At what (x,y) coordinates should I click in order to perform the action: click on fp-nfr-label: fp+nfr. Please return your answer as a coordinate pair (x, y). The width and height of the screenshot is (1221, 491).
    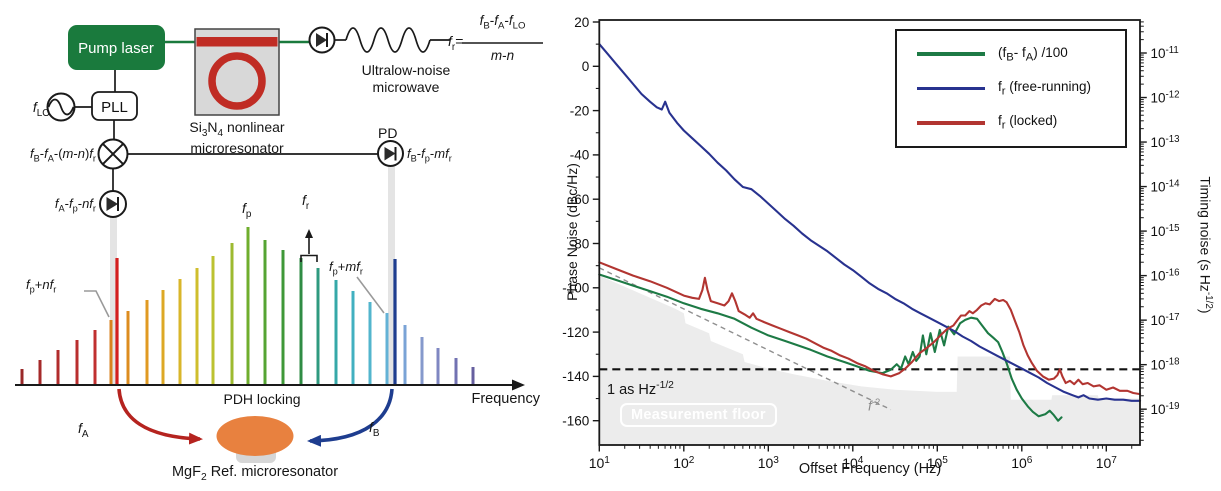
    Looking at the image, I should click on (41, 286).